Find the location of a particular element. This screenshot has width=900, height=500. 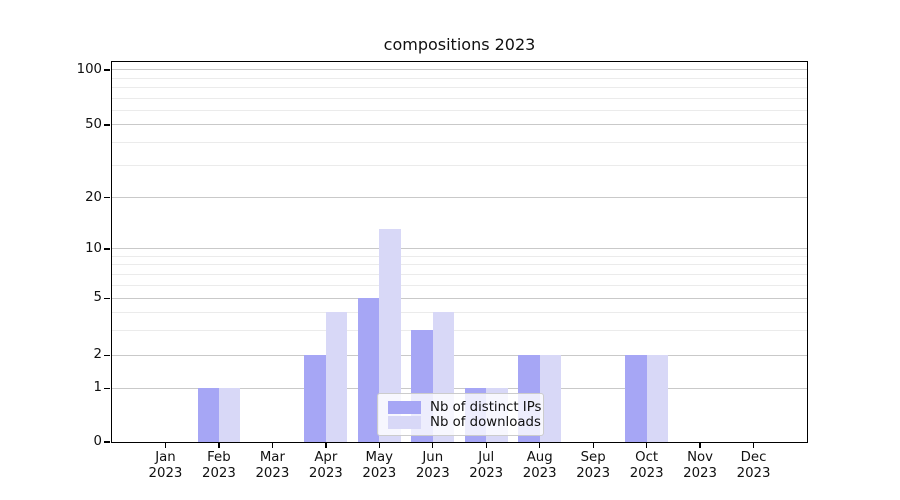

x-tick-label: Mar 2023 is located at coordinates (272, 465).